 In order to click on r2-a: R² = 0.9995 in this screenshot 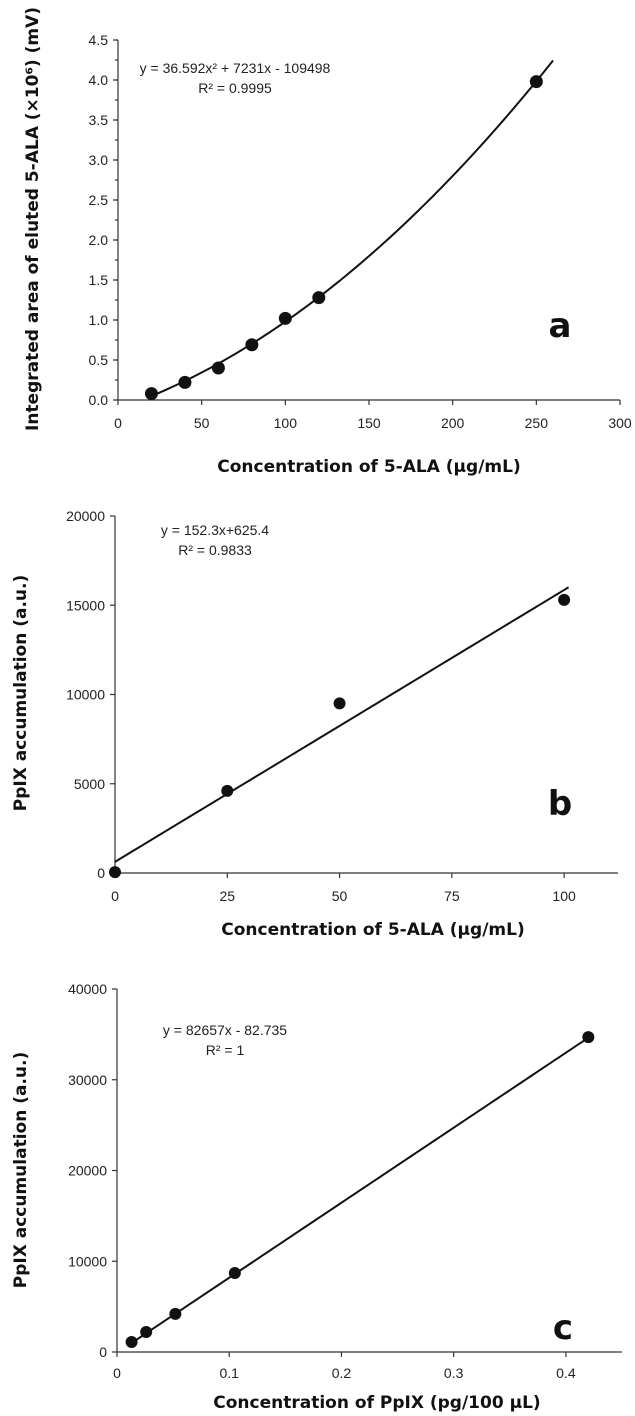, I will do `click(235, 88)`.